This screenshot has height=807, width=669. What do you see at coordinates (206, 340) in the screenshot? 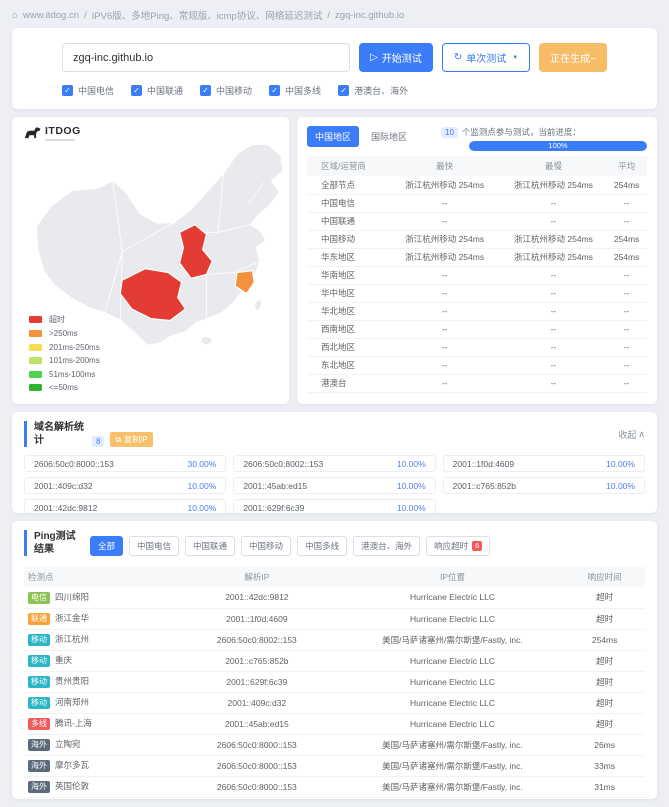
I see `island-hainan` at bounding box center [206, 340].